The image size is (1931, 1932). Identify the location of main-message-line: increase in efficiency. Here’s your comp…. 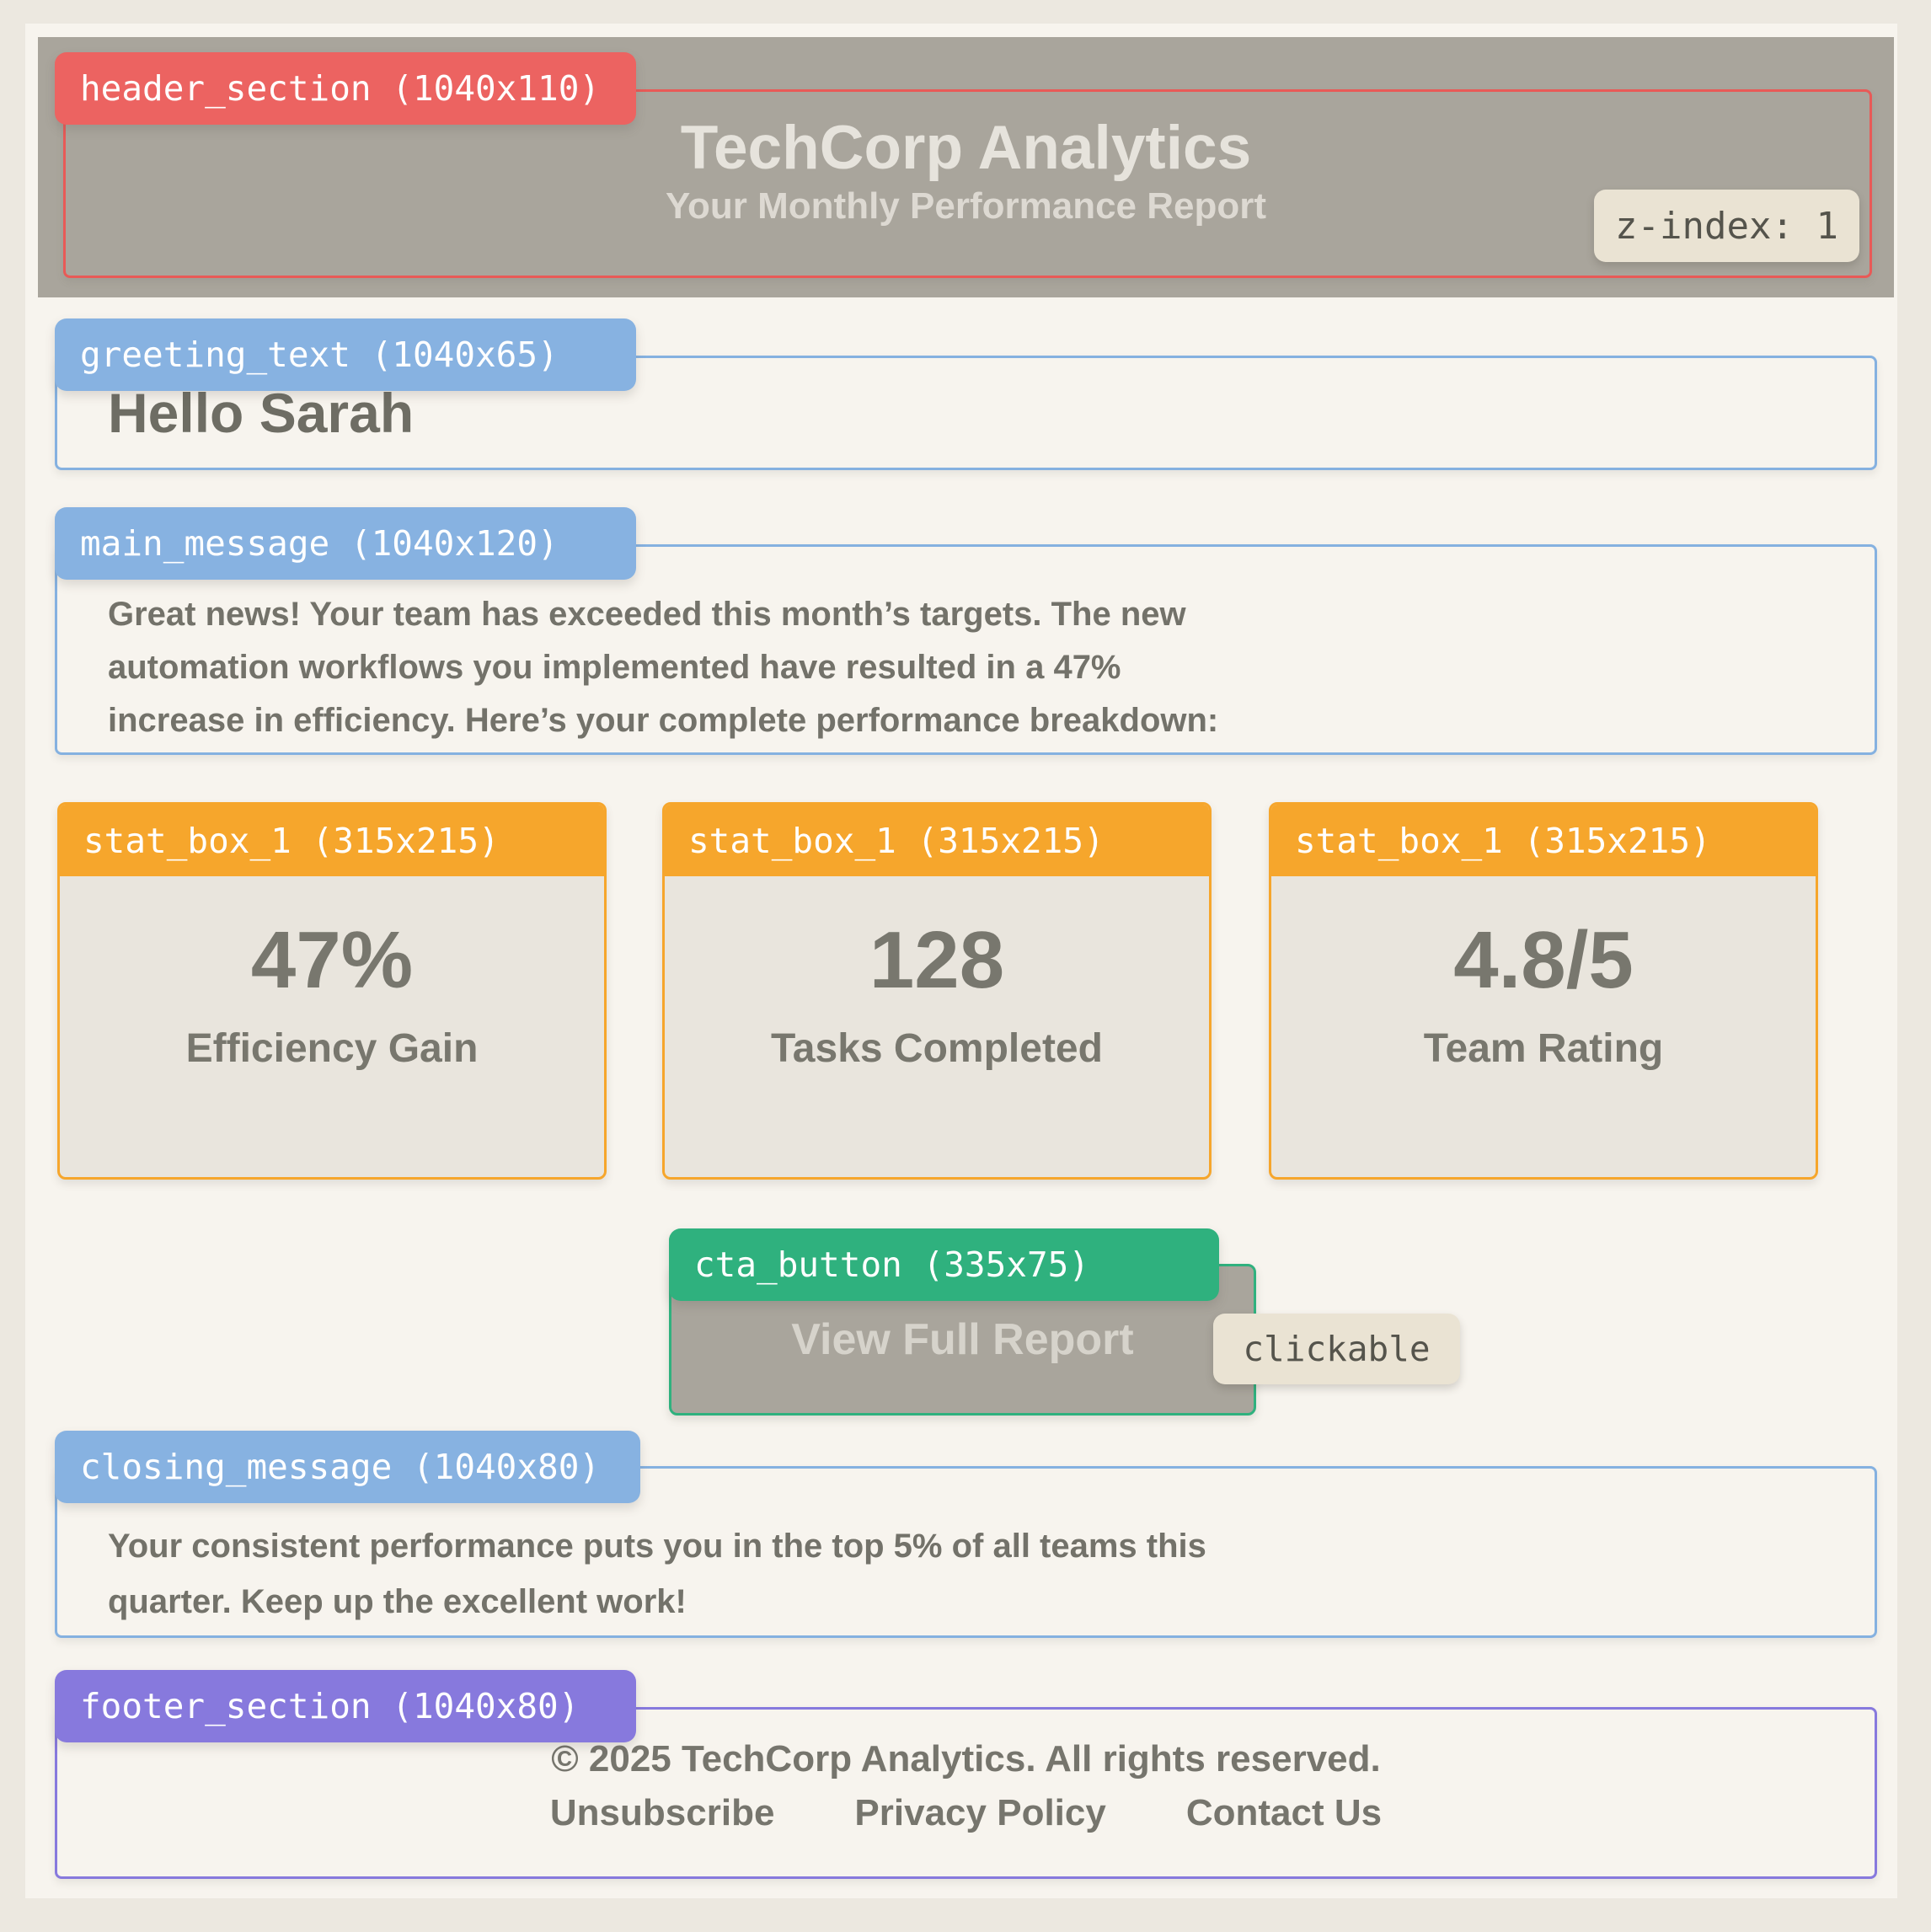
(663, 720).